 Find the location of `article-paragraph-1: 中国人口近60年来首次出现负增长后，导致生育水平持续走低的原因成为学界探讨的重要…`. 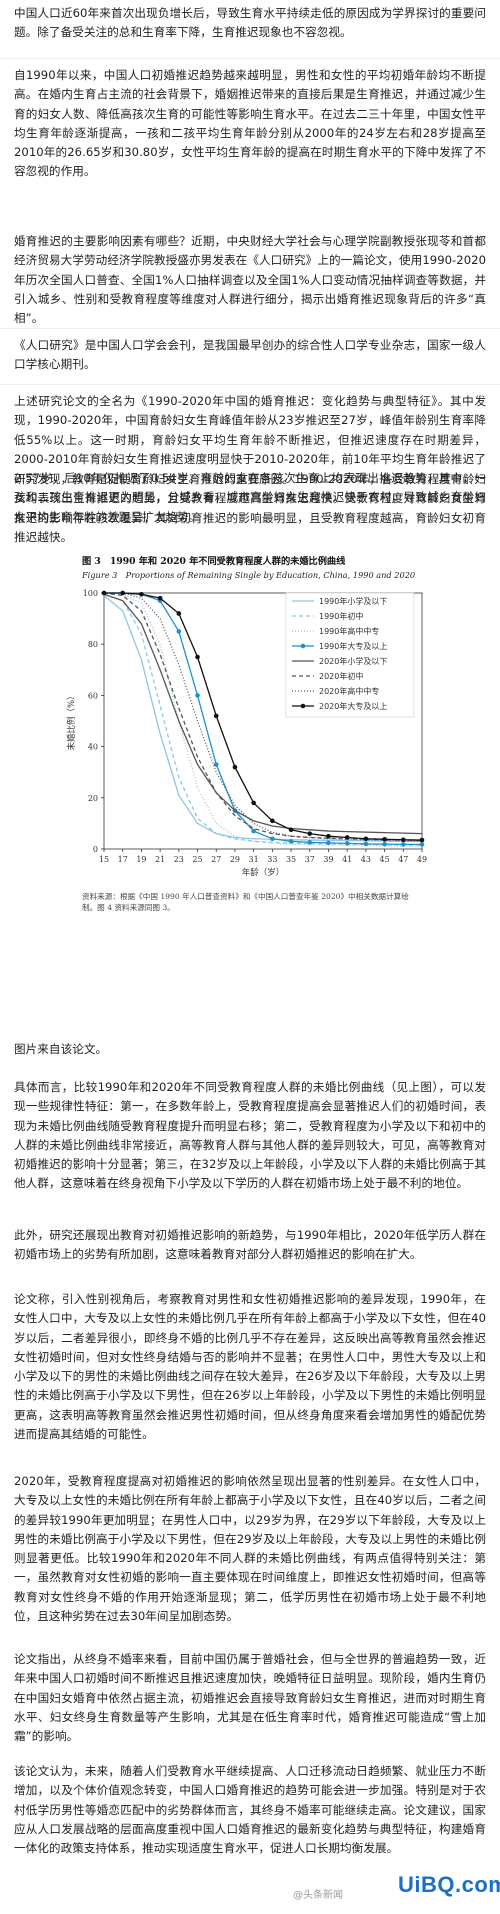

article-paragraph-1: 中国人口近60年来首次出现负增长后，导致生育水平持续走低的原因成为学界探讨的重要… is located at coordinates (250, 23).